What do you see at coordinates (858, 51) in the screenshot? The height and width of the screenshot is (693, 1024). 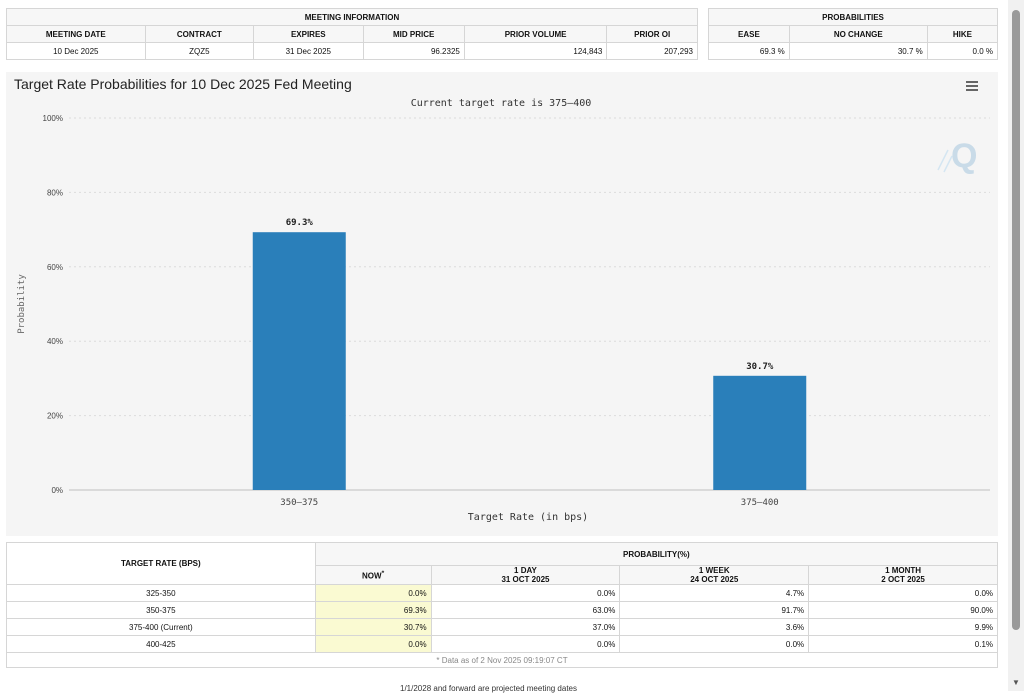 I see `no-change-value: 30.7 %` at bounding box center [858, 51].